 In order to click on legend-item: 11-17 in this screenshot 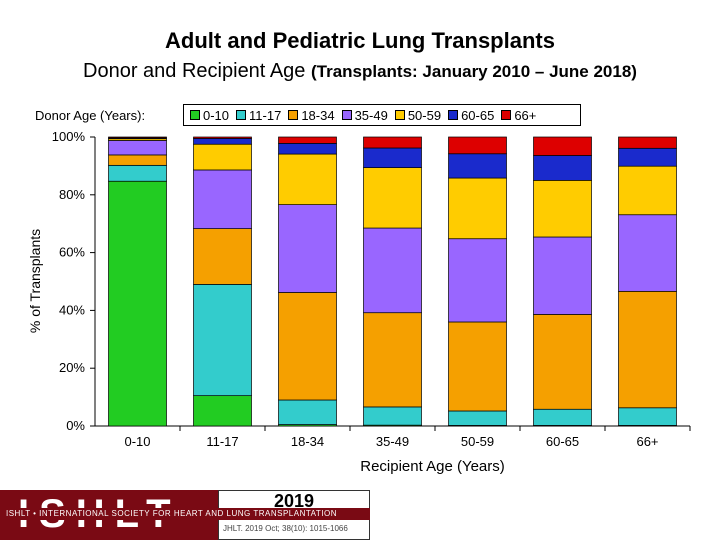, I will do `click(258, 115)`.